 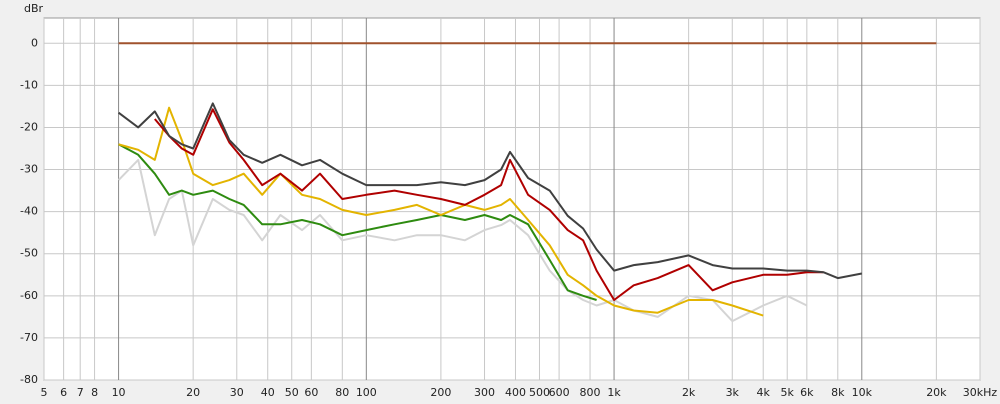 What do you see at coordinates (29, 169) in the screenshot?
I see `y-tick-label: -30` at bounding box center [29, 169].